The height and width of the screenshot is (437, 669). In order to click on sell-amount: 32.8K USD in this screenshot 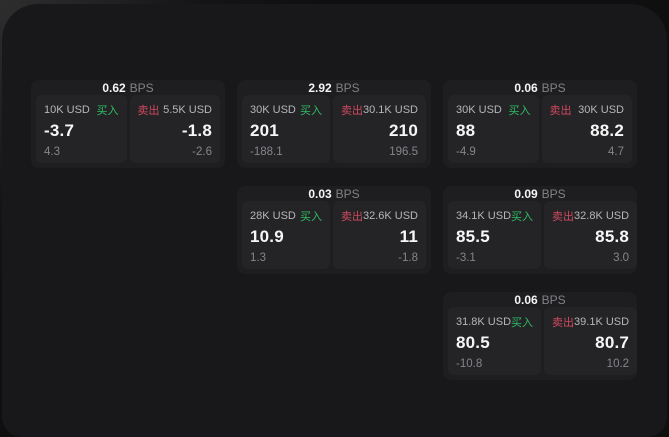, I will do `click(602, 216)`.